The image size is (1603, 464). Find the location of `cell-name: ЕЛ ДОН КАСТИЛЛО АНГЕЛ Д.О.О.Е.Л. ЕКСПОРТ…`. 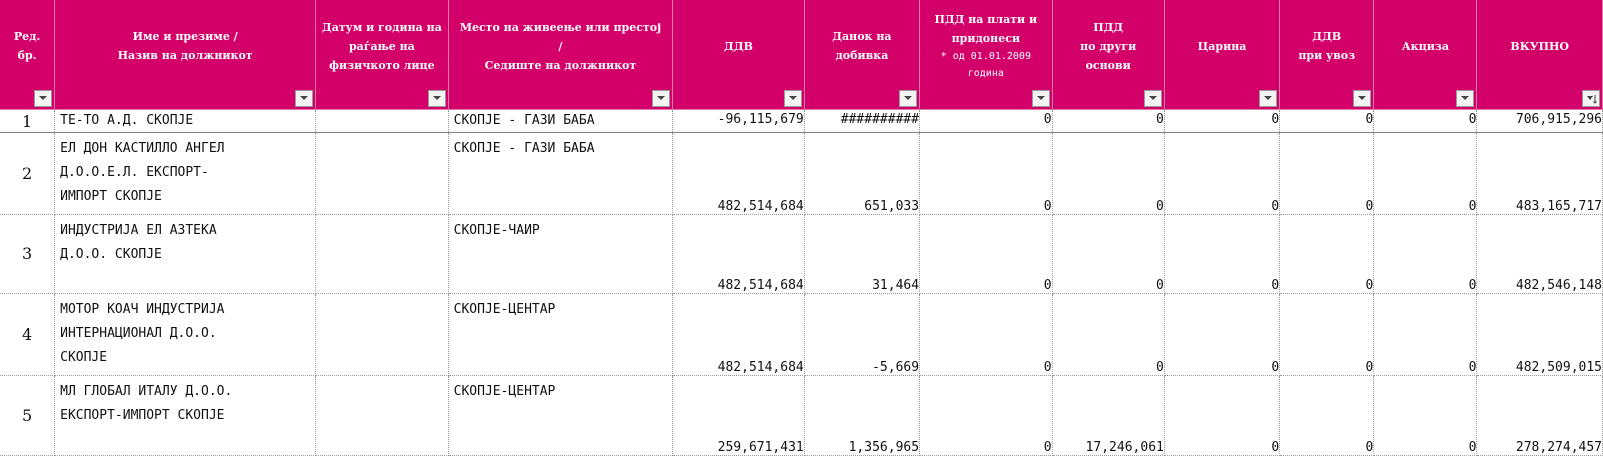

cell-name: ЕЛ ДОН КАСТИЛЛО АНГЕЛ Д.О.О.Е.Л. ЕКСПОРТ… is located at coordinates (185, 173).